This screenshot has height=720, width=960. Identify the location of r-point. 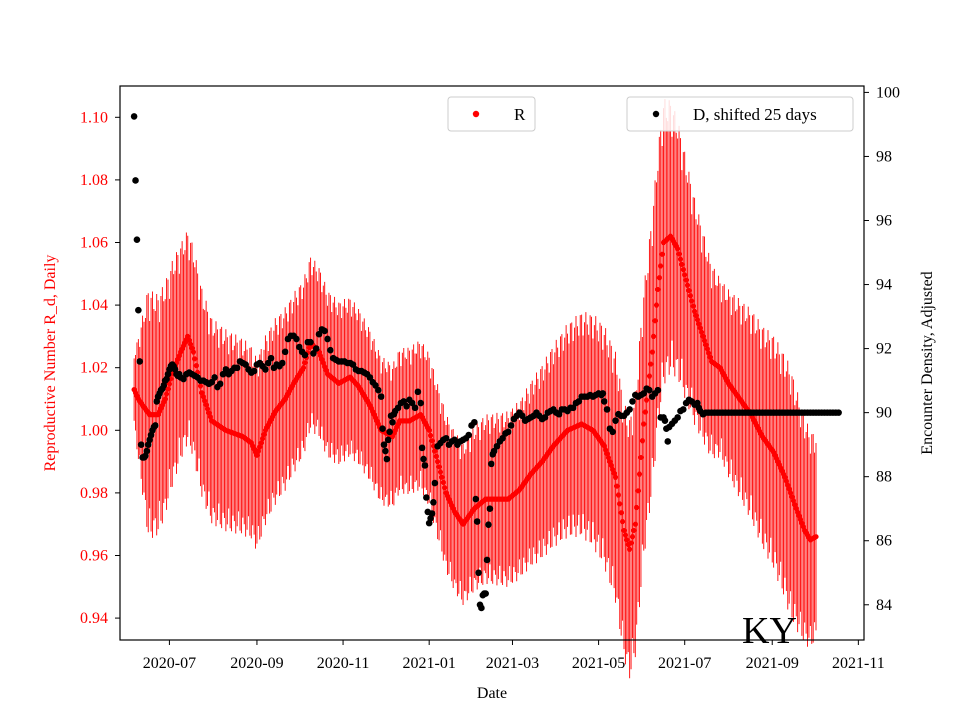
(816, 537).